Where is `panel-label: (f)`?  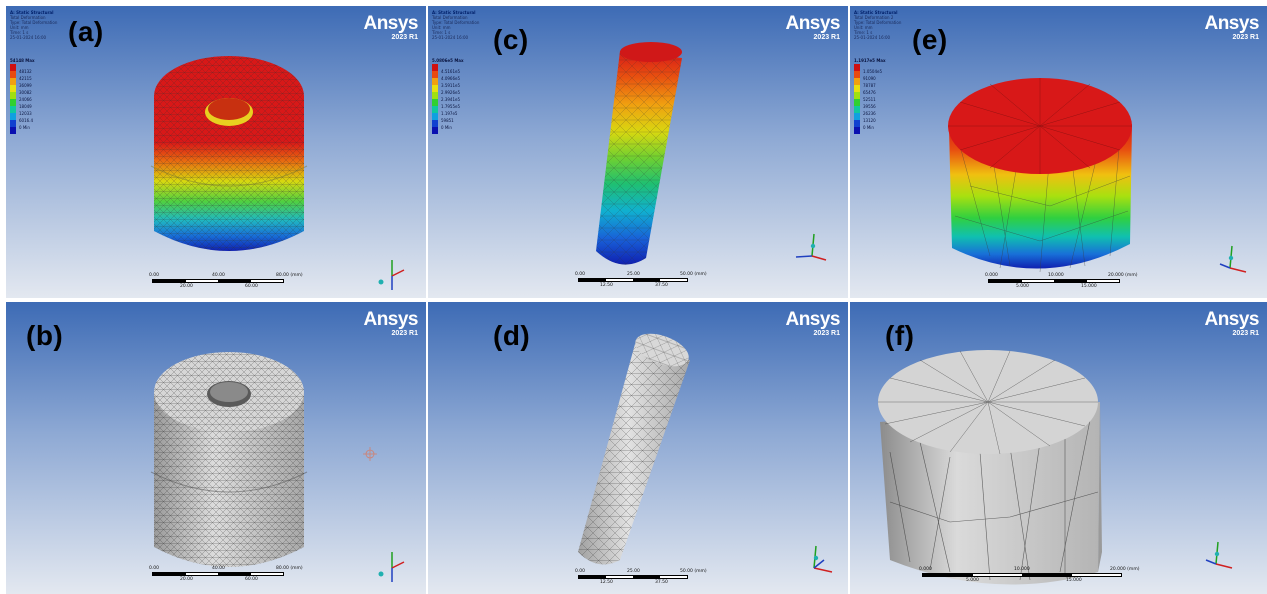 panel-label: (f) is located at coordinates (900, 335).